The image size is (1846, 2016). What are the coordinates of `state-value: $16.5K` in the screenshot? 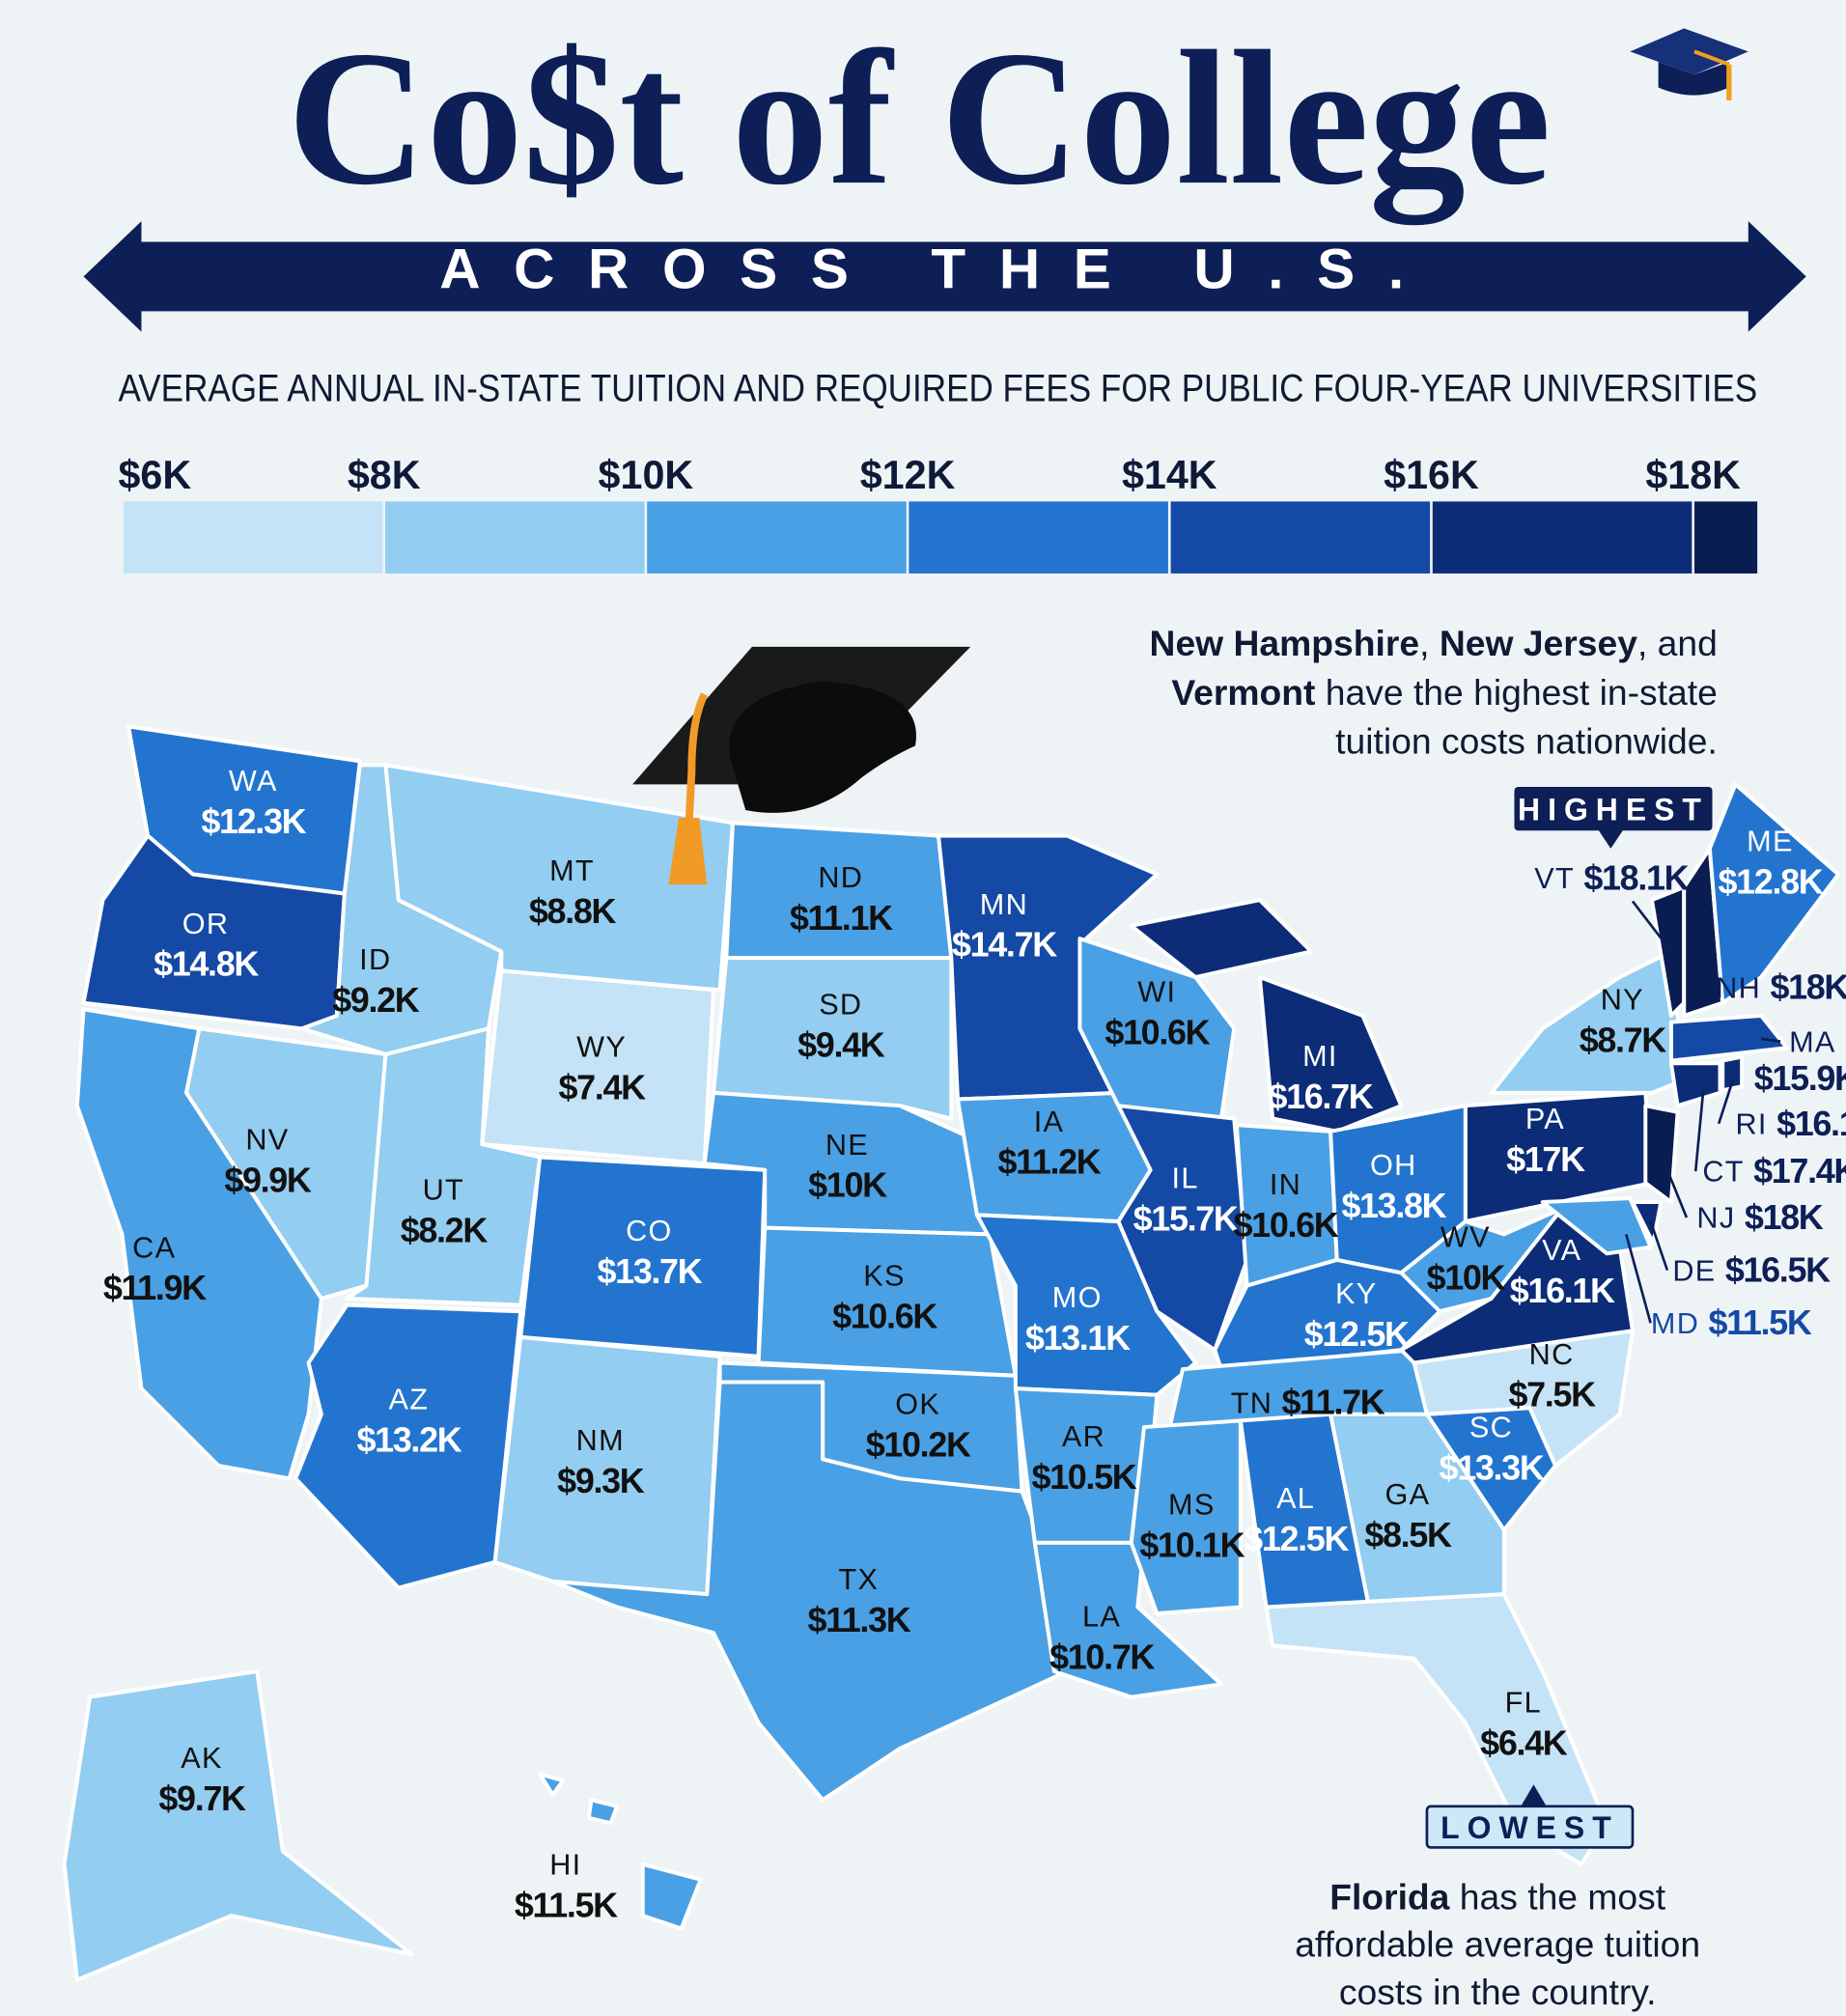 It's located at (1778, 1270).